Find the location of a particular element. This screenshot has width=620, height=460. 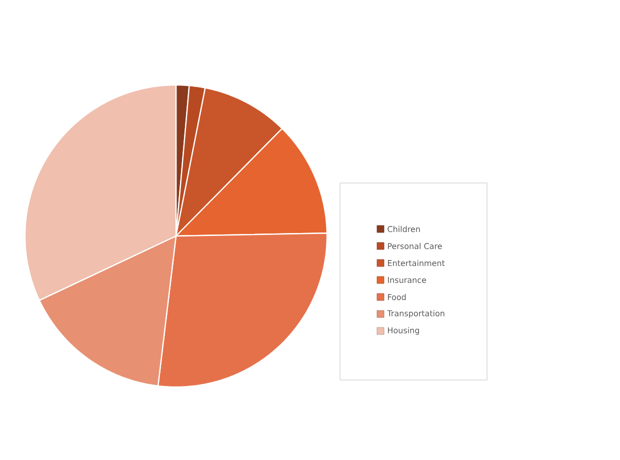

legend-label: Food is located at coordinates (397, 297).